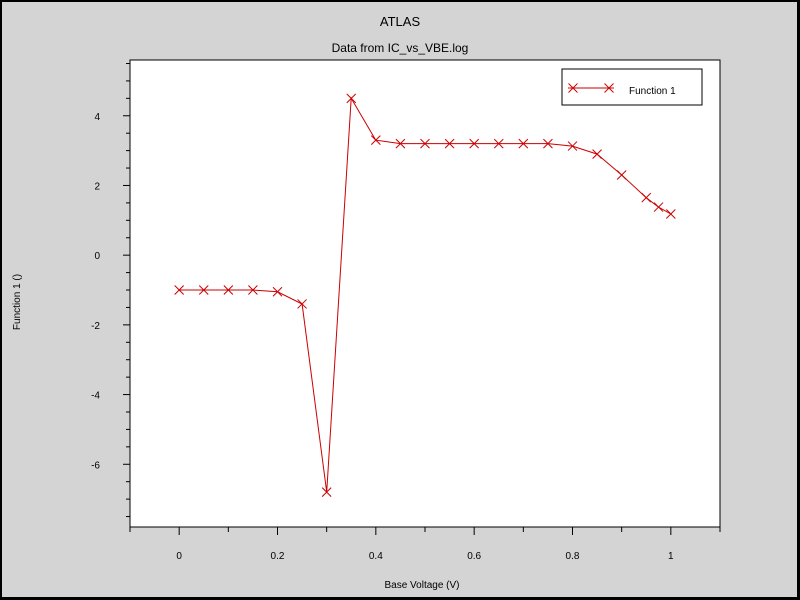  Describe the element at coordinates (425, 544) in the screenshot. I see `x-axis: 0 0.2 0.4 0.6 0.8 1` at that location.